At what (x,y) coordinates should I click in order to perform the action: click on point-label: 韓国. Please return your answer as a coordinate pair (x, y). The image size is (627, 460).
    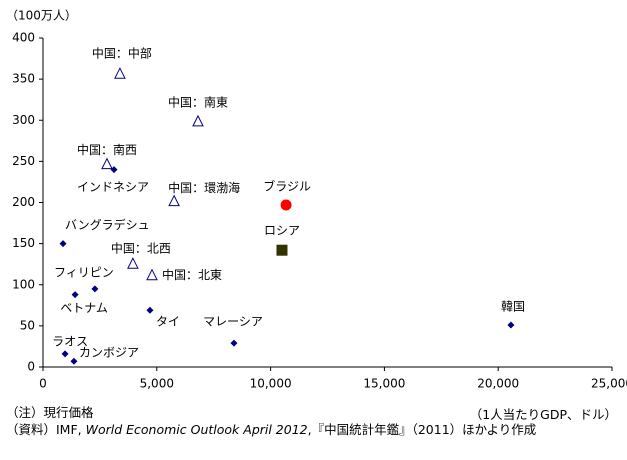
    Looking at the image, I should click on (513, 307).